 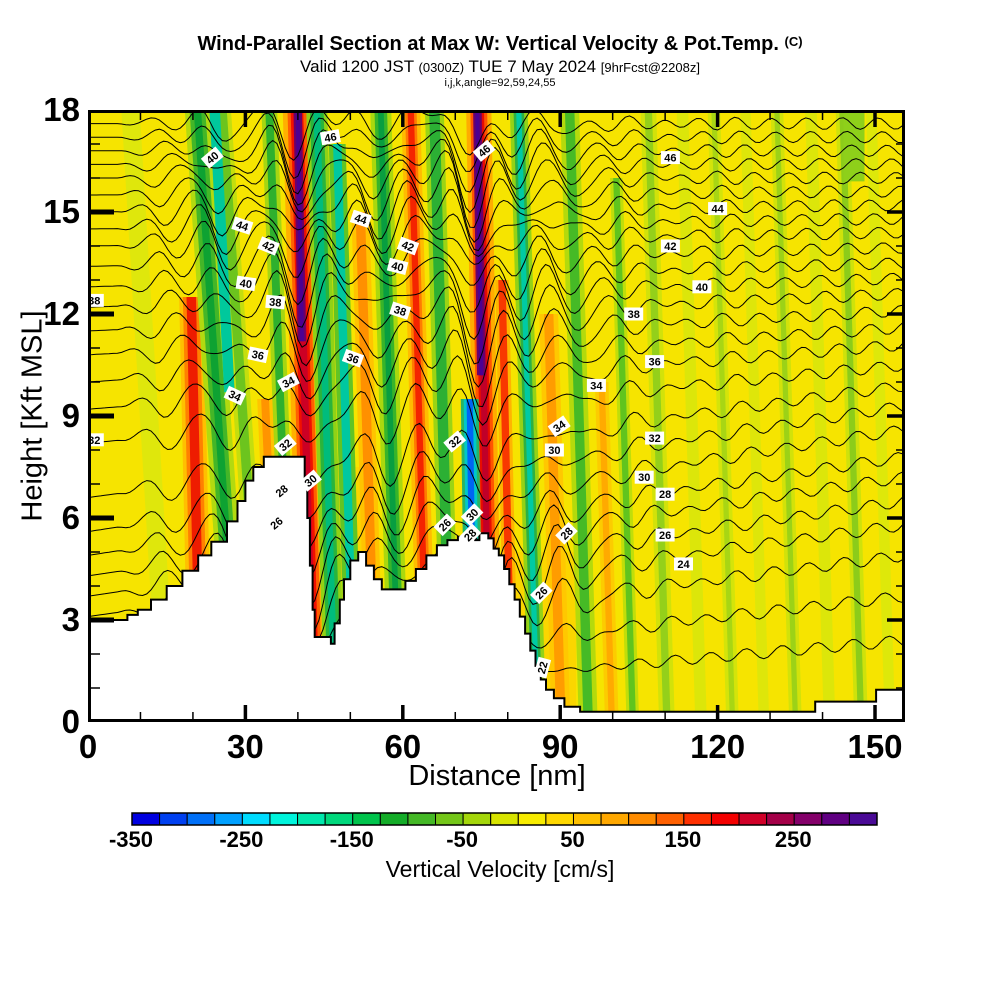 I want to click on contour-label: 24, so click(x=683, y=564).